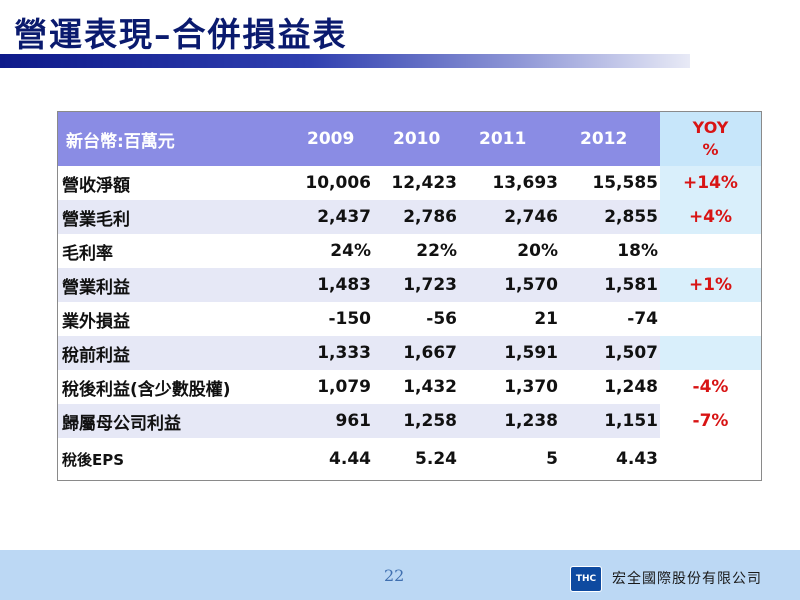  I want to click on cell-value: -74, so click(610, 319).